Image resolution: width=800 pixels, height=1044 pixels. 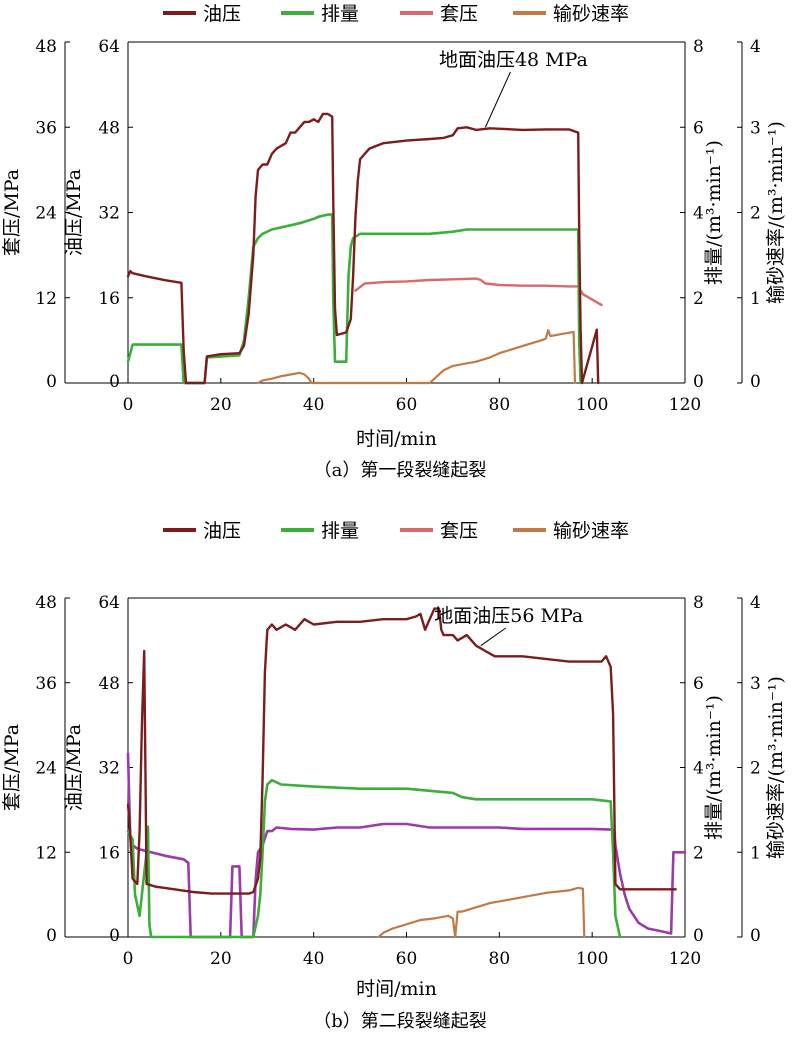 What do you see at coordinates (513, 60) in the screenshot?
I see `annotation-label: 地面油压48 MPa` at bounding box center [513, 60].